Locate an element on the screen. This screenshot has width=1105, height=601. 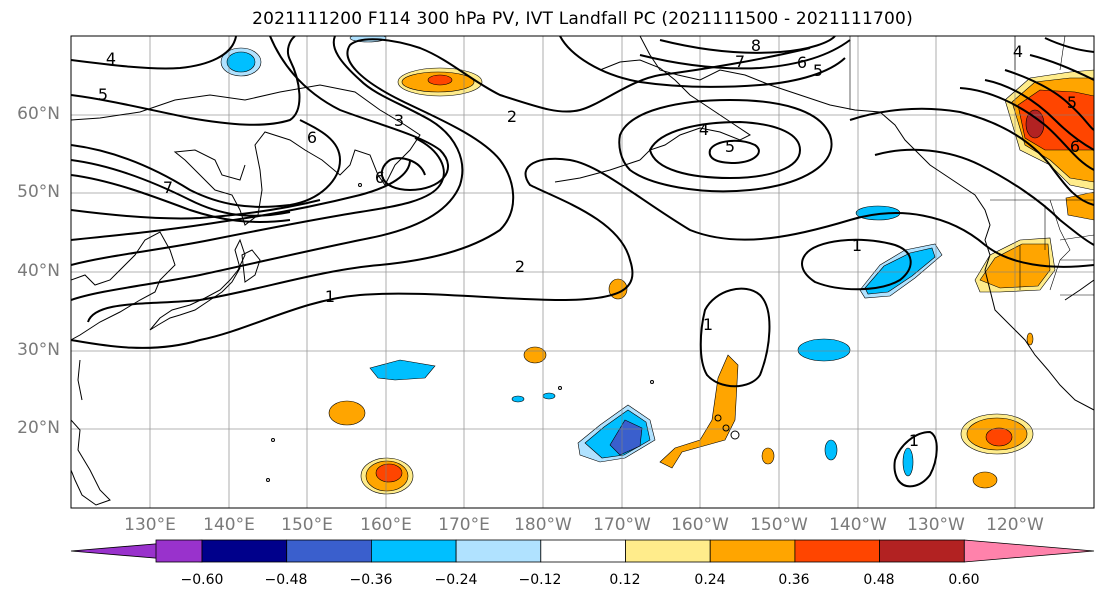
lon-label: 150°E is located at coordinates (307, 525).